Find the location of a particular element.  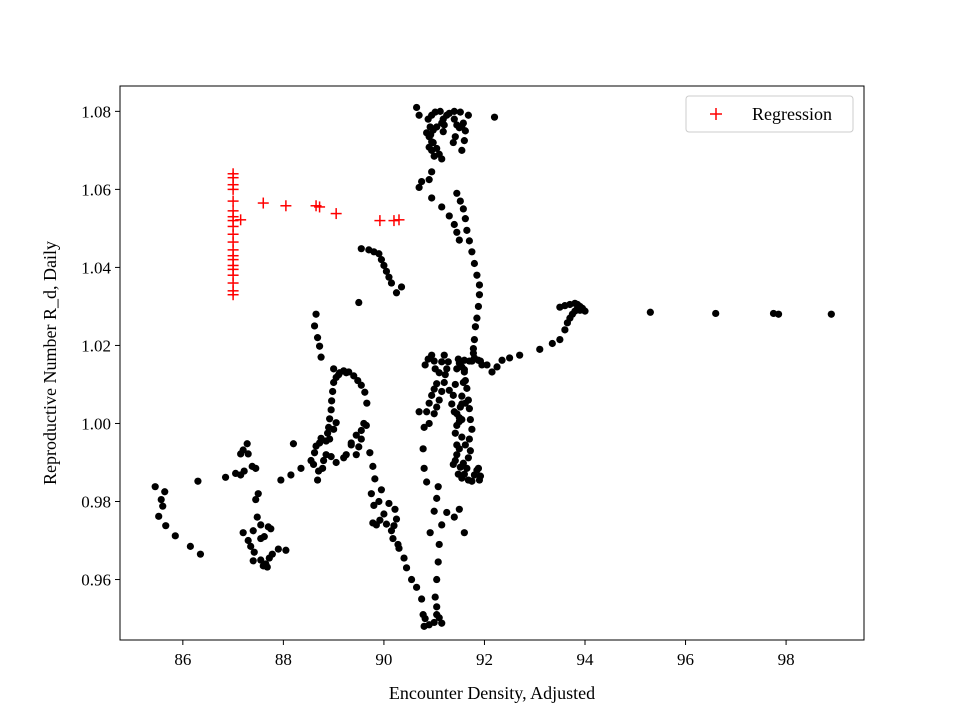

x-tick-label: 96 is located at coordinates (685, 659).